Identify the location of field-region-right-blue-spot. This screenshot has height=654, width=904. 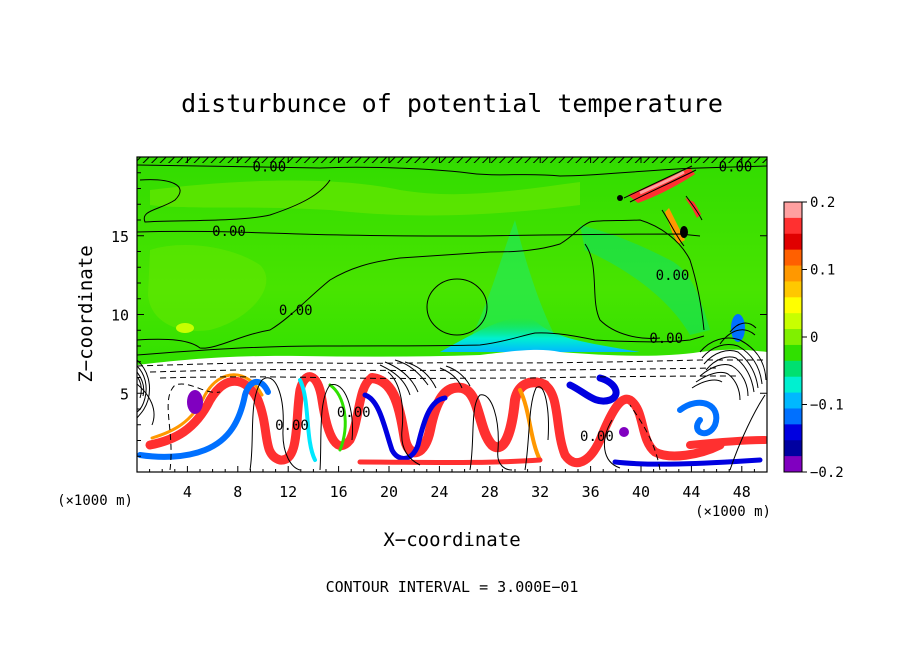
(738, 328).